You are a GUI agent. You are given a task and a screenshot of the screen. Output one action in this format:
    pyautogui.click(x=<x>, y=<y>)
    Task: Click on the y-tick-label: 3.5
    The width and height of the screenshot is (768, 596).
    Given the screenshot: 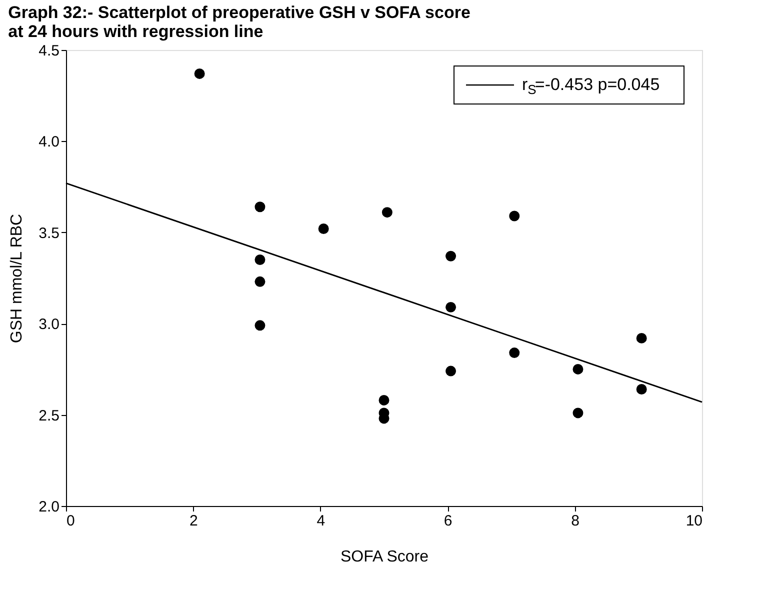 What is the action you would take?
    pyautogui.click(x=49, y=233)
    